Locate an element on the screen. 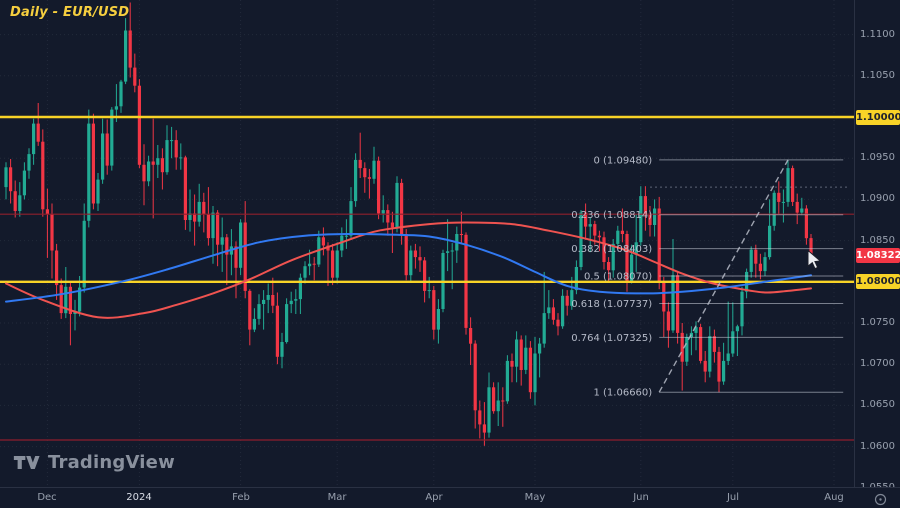  ma-slow-line is located at coordinates (408, 267).